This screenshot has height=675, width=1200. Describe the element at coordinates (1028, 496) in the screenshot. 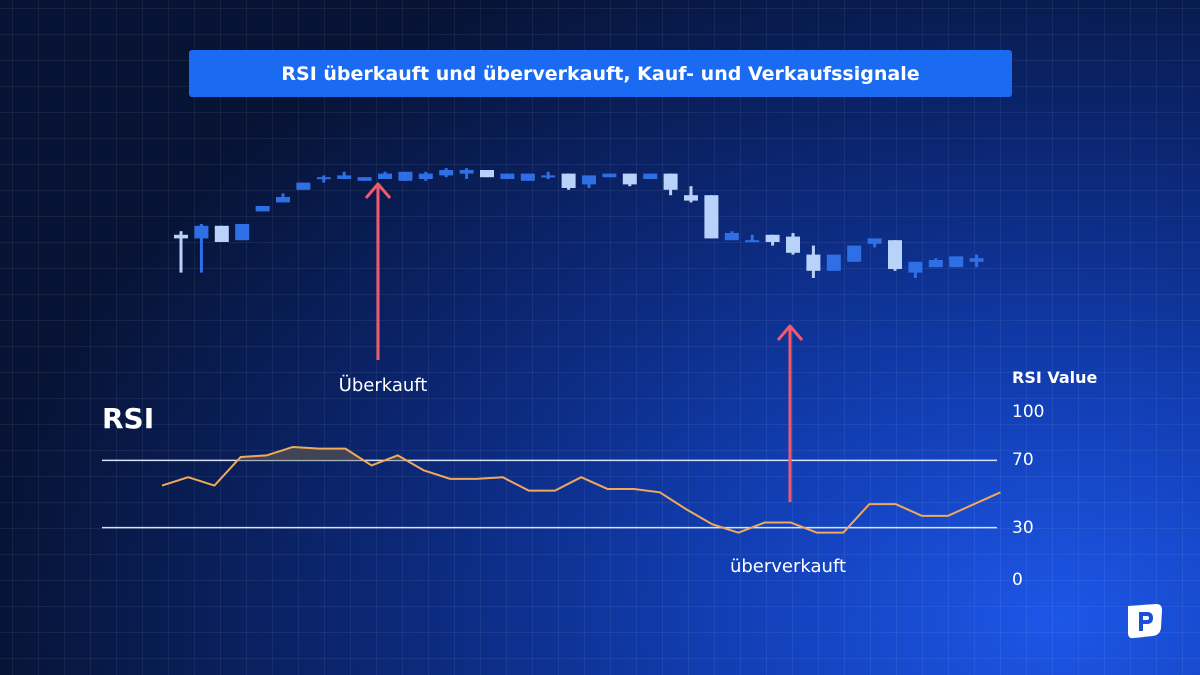

I see `rsi-y-axis: 100 70 30 0` at that location.